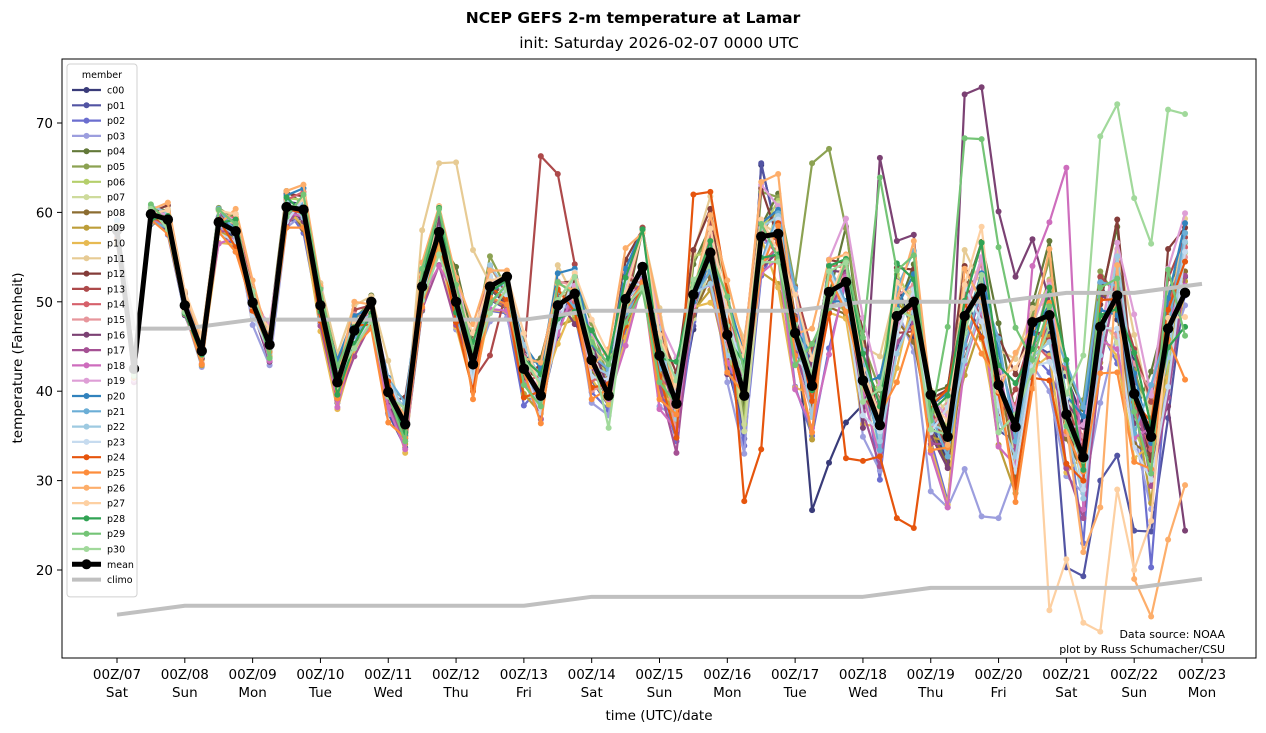 The height and width of the screenshot is (733, 1266). I want to click on point-p02, so click(879, 479).